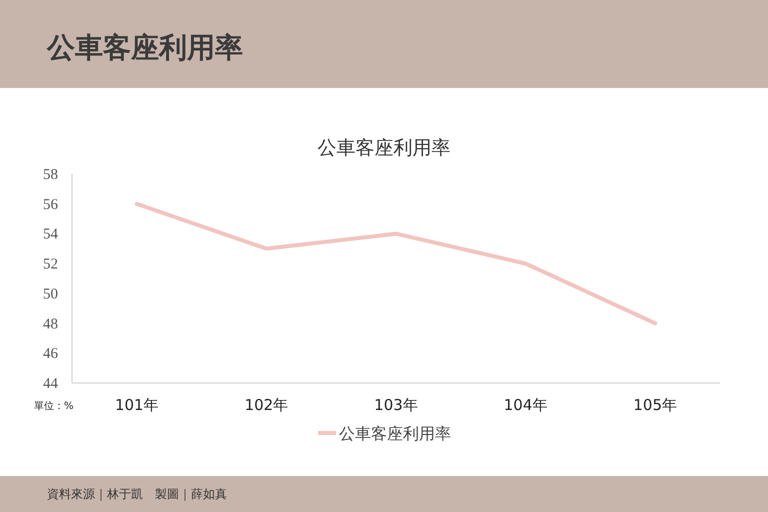 This screenshot has width=768, height=512. I want to click on y-tick-label: 54, so click(50, 234).